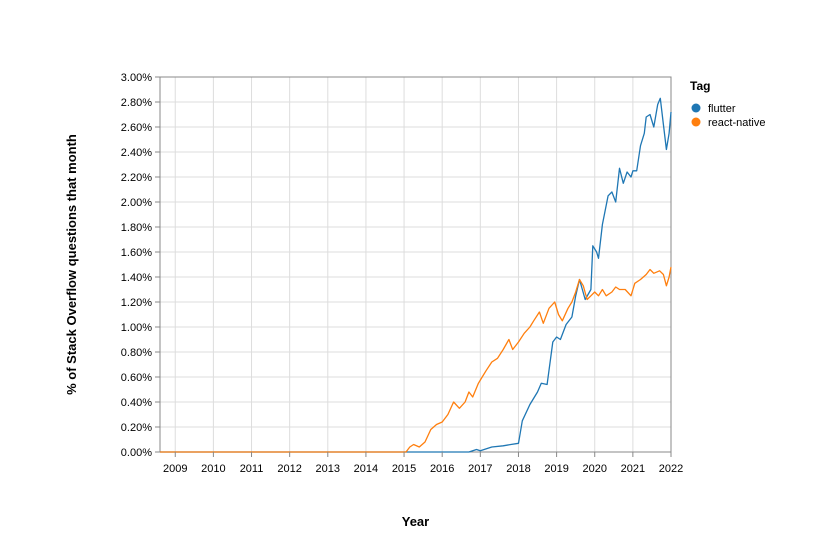 This screenshot has height=560, width=830. I want to click on y-tick-label: 0.60%, so click(136, 378).